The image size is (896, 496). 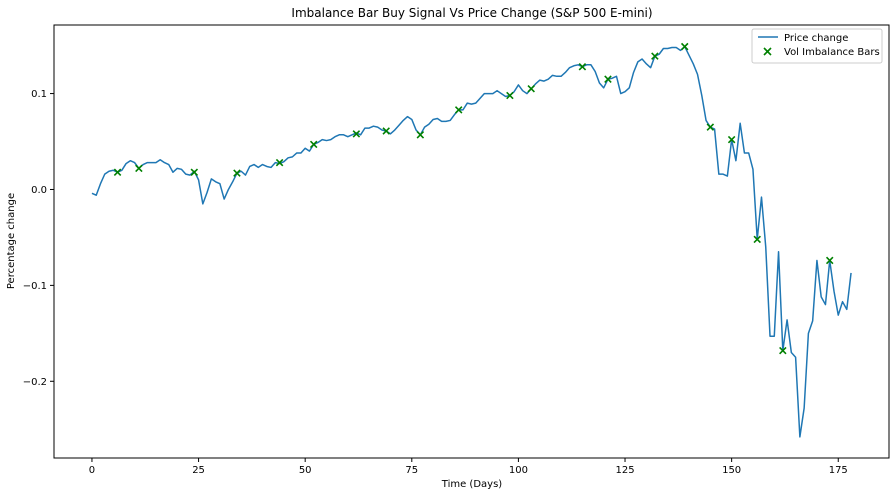 What do you see at coordinates (472, 484) in the screenshot?
I see `x-axis-label: Time (Days)` at bounding box center [472, 484].